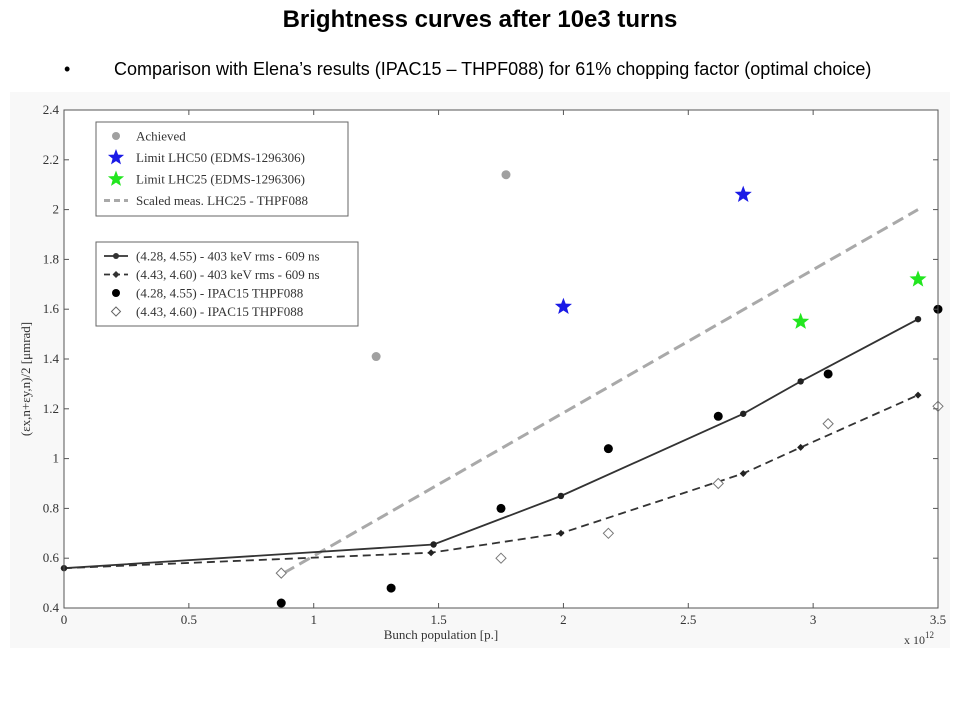  Describe the element at coordinates (51, 258) in the screenshot. I see `y-tick-label: 1.8` at that location.